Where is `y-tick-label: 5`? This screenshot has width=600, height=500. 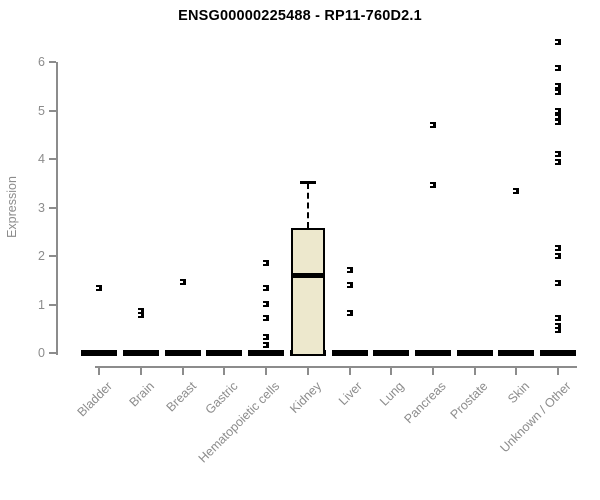 y-tick-label: 5 is located at coordinates (41, 110).